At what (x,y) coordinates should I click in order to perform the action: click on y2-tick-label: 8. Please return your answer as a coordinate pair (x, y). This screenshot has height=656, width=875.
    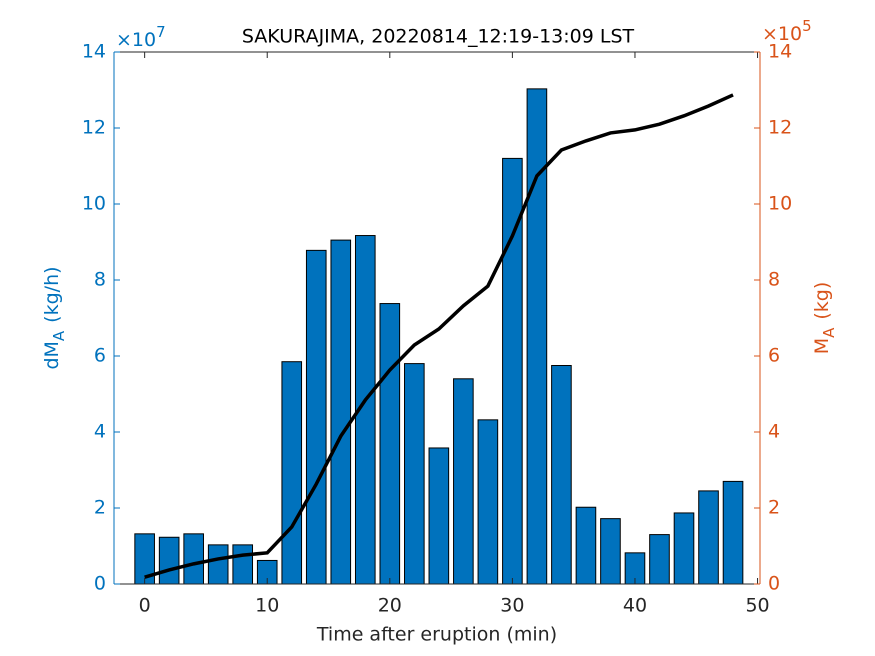
    Looking at the image, I should click on (774, 280).